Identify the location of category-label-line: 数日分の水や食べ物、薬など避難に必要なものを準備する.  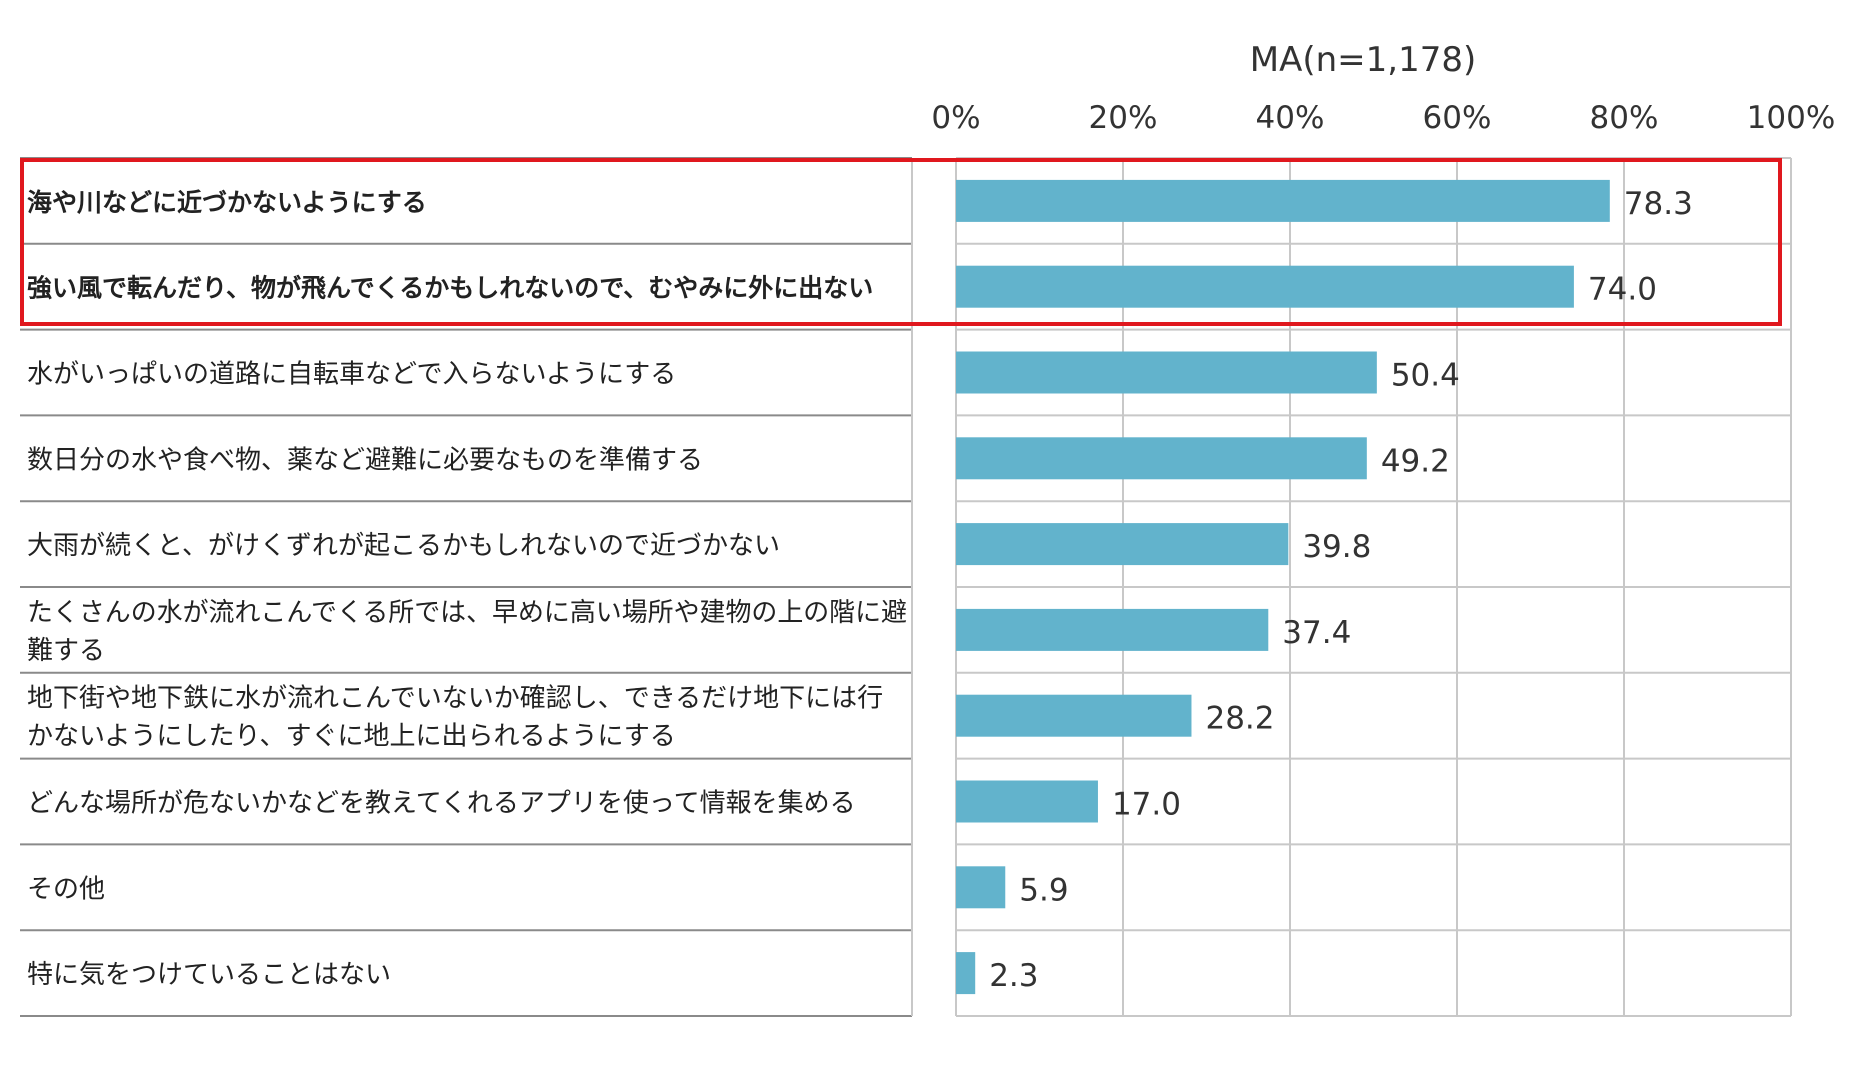
(365, 460).